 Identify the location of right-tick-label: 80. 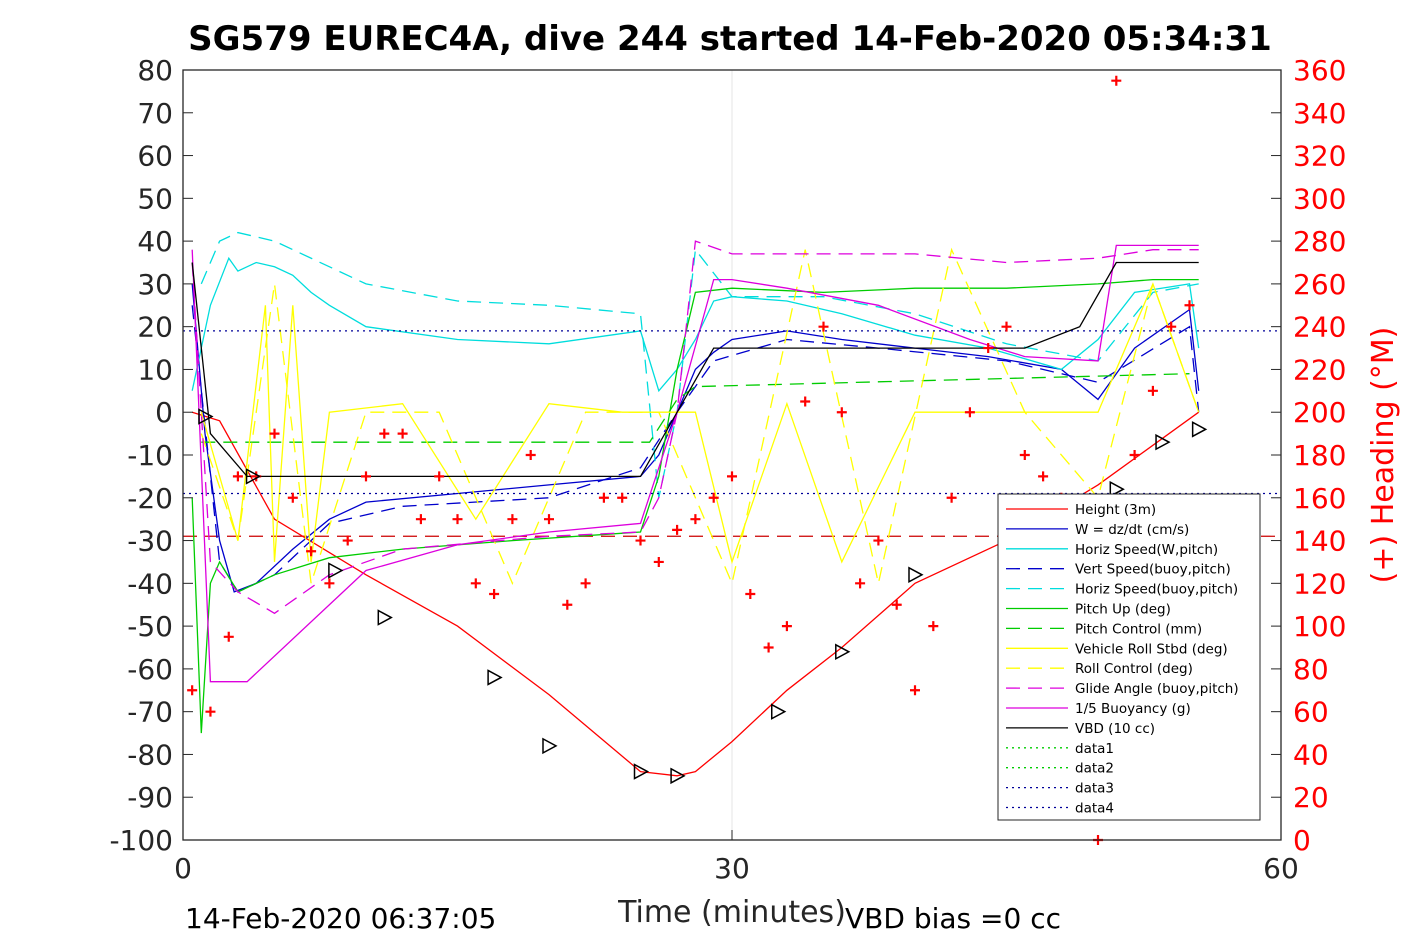
(1311, 669).